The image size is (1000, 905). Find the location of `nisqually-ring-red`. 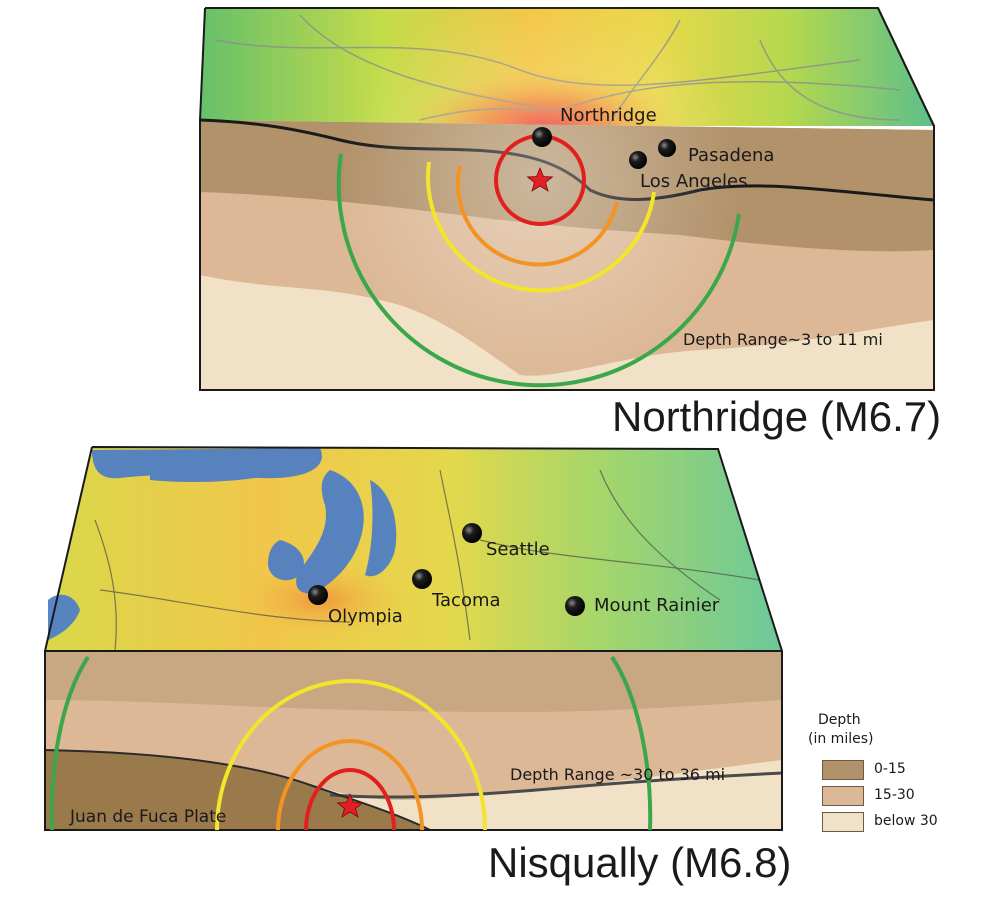

nisqually-ring-red is located at coordinates (350, 799).